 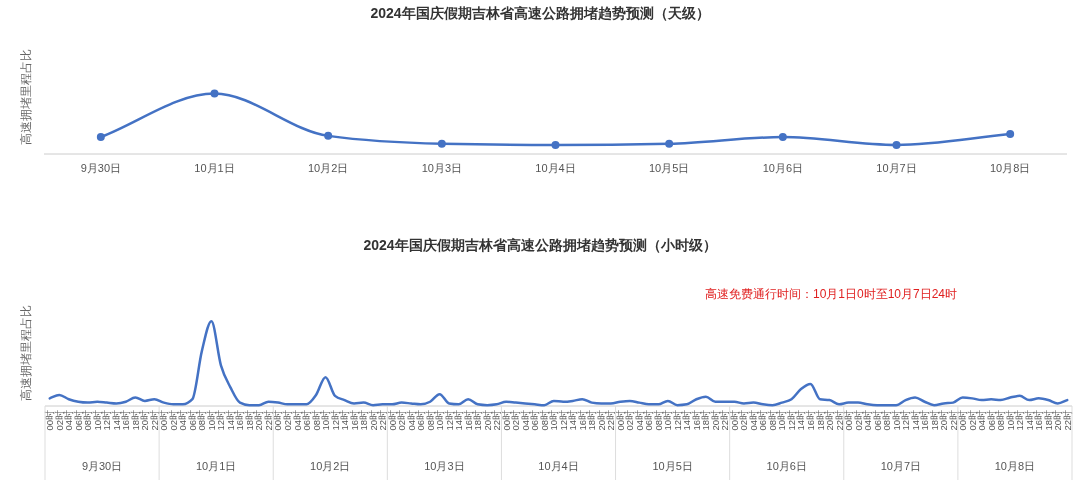 I want to click on ylabel: 高速拥堵里程占比, so click(x=26, y=353).